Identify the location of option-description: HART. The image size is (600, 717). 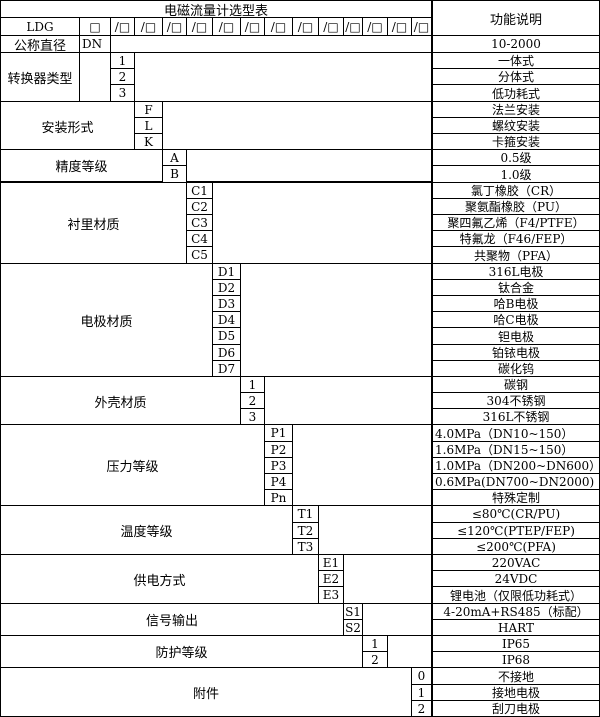
(516, 627).